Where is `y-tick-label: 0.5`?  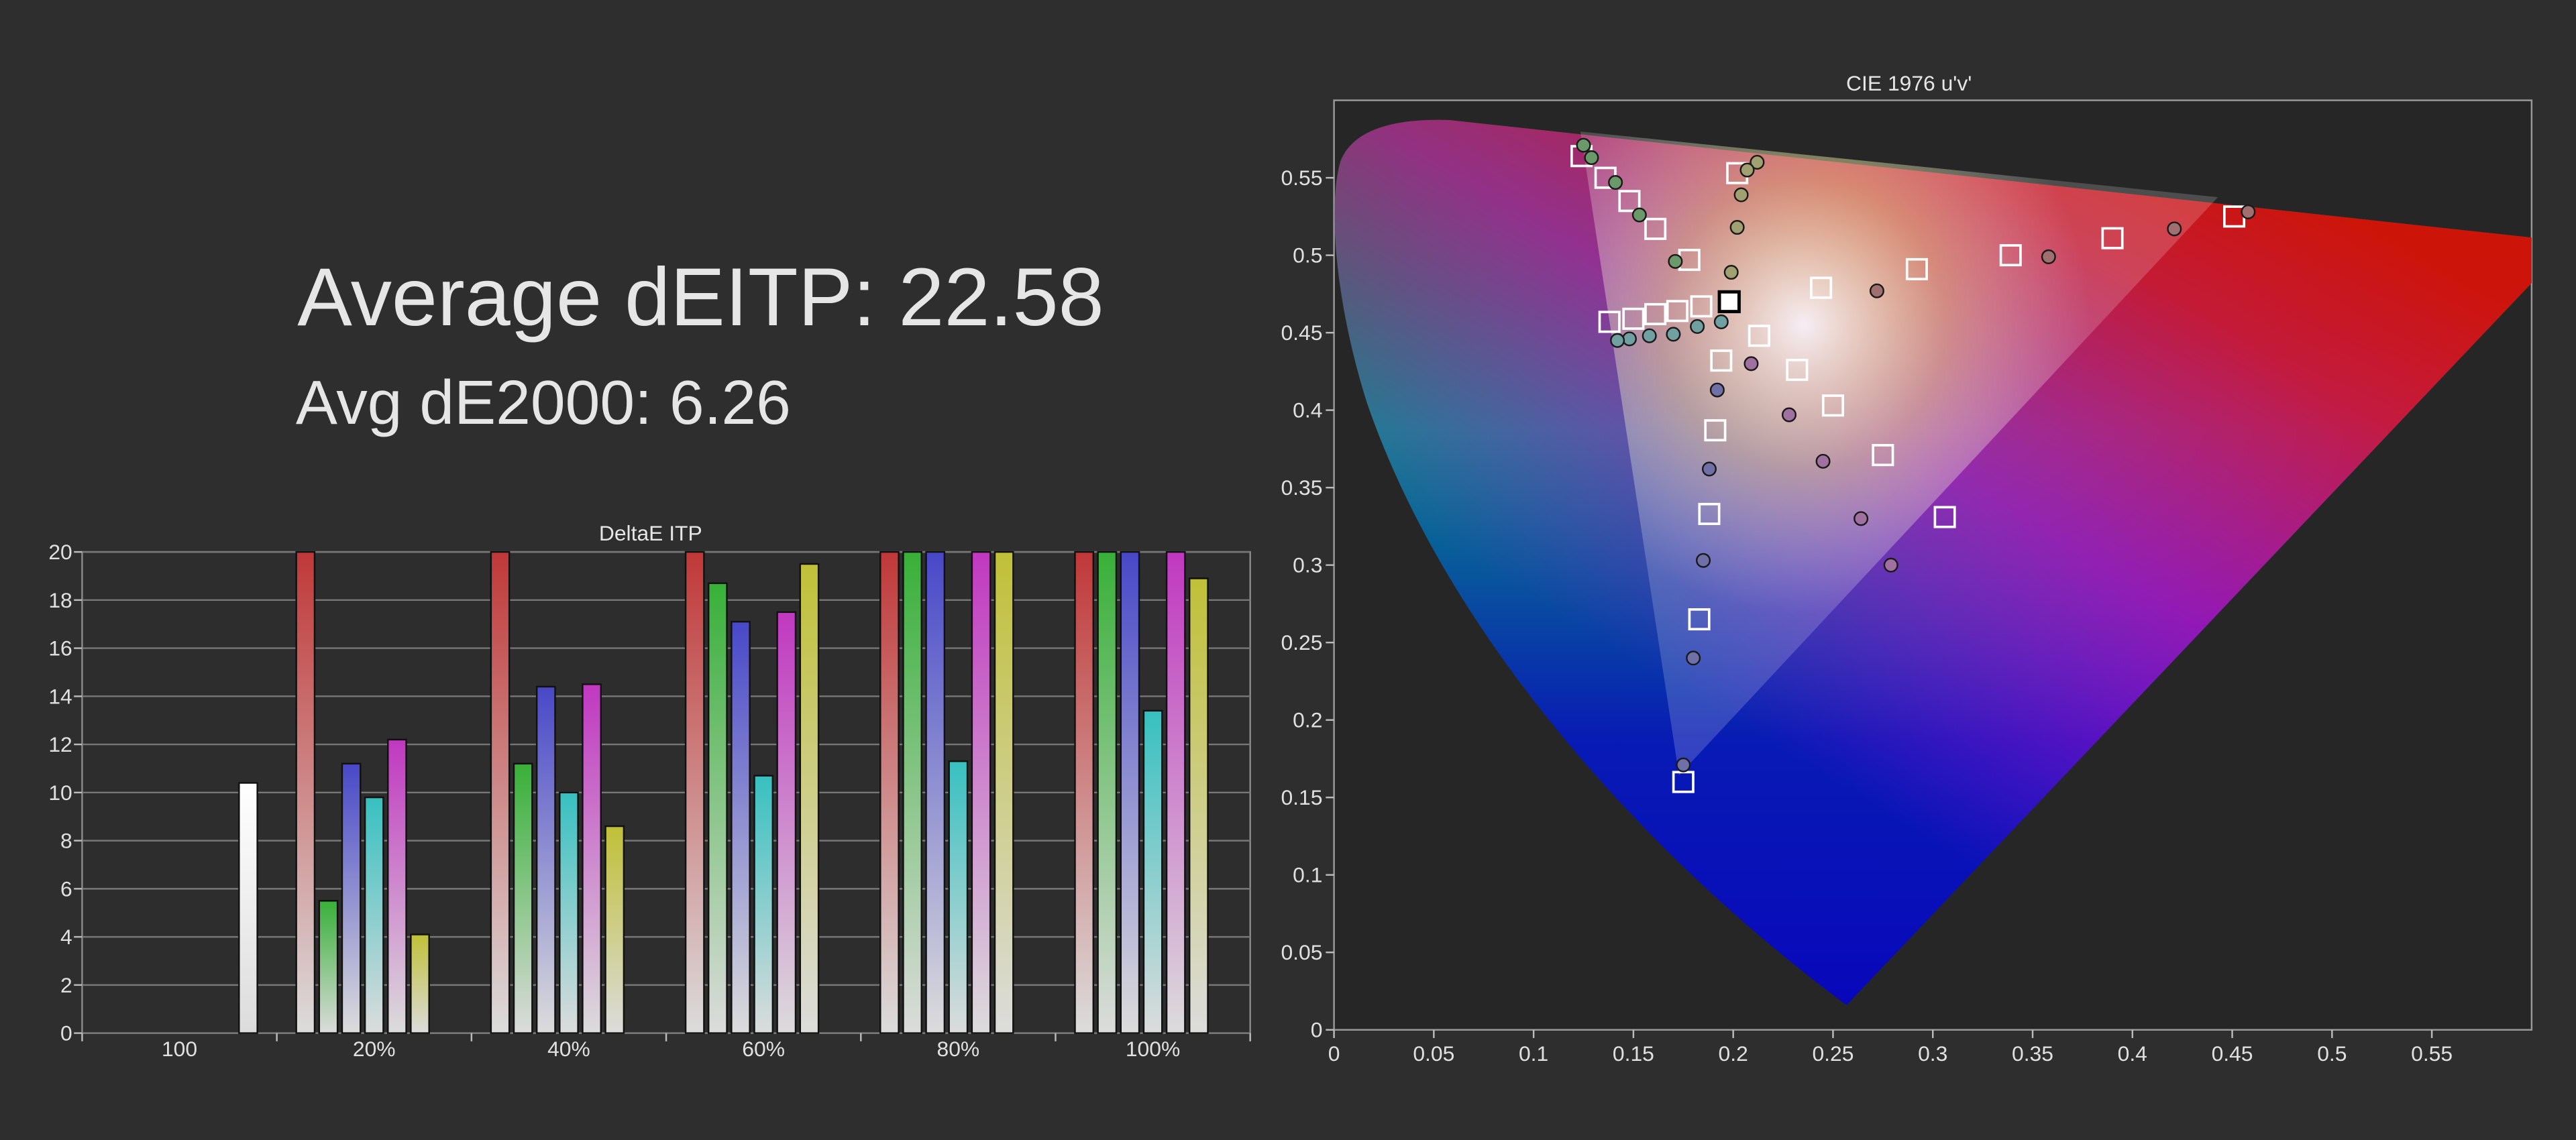
y-tick-label: 0.5 is located at coordinates (1307, 255).